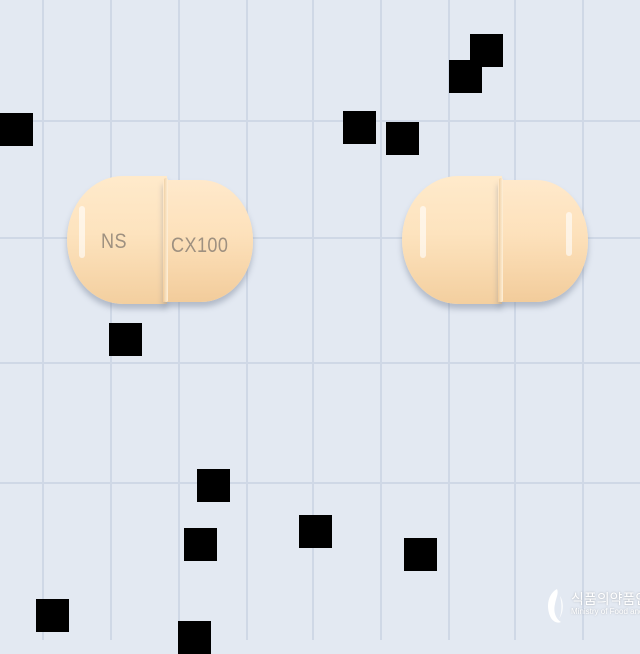 The width and height of the screenshot is (640, 654). I want to click on capsule-imprinted: NS CX100, so click(162, 241).